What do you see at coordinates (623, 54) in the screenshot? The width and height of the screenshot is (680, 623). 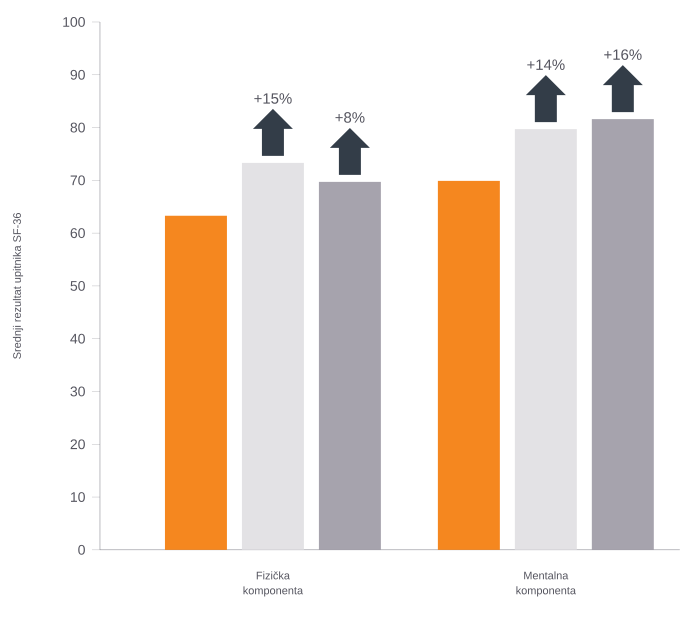 I see `annotation: +16%` at bounding box center [623, 54].